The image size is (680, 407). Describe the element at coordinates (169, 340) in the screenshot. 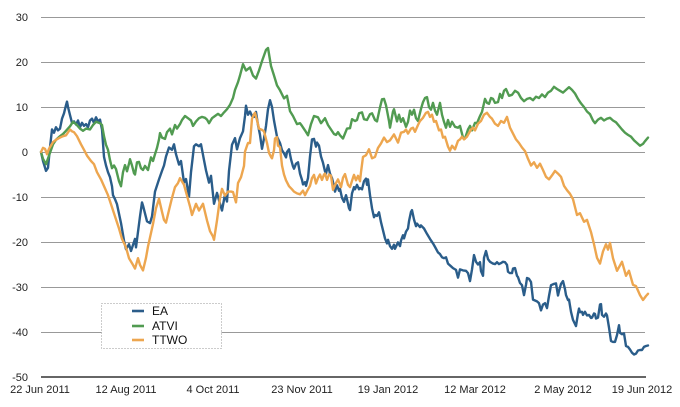

I see `svg-text: TTWO` at that location.